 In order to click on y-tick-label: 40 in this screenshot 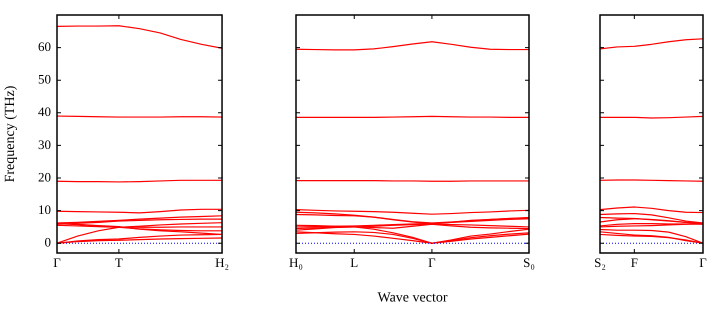, I will do `click(44, 112)`.